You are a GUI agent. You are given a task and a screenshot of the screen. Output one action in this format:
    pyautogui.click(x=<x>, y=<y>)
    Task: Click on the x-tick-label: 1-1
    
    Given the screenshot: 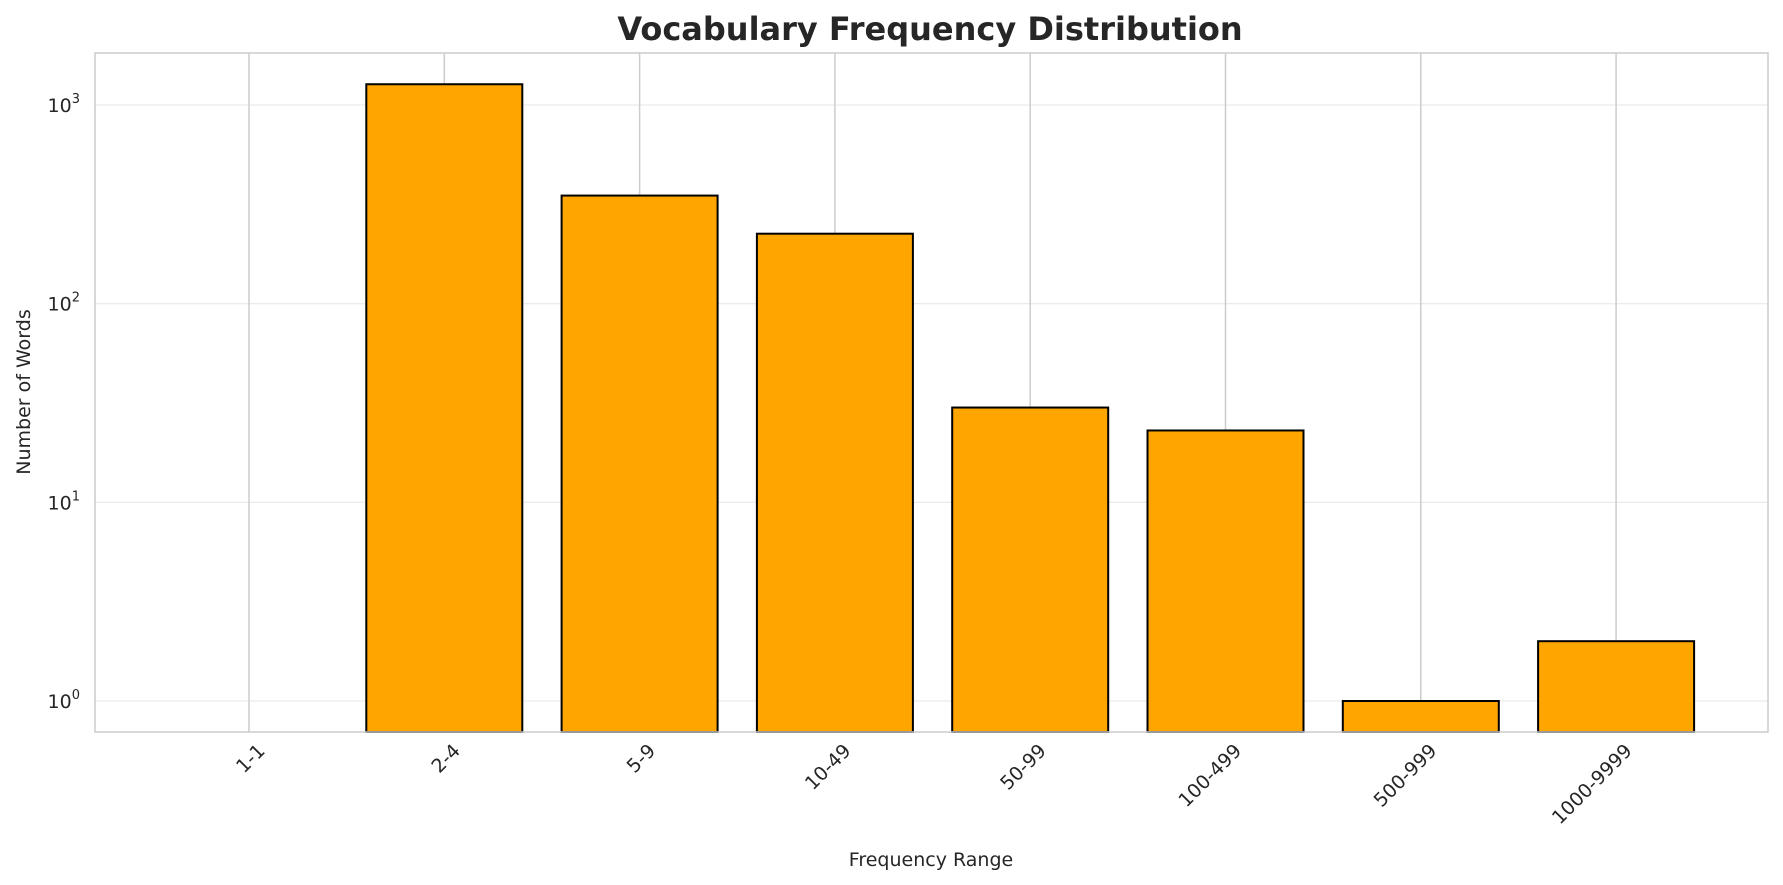 What is the action you would take?
    pyautogui.click(x=251, y=759)
    